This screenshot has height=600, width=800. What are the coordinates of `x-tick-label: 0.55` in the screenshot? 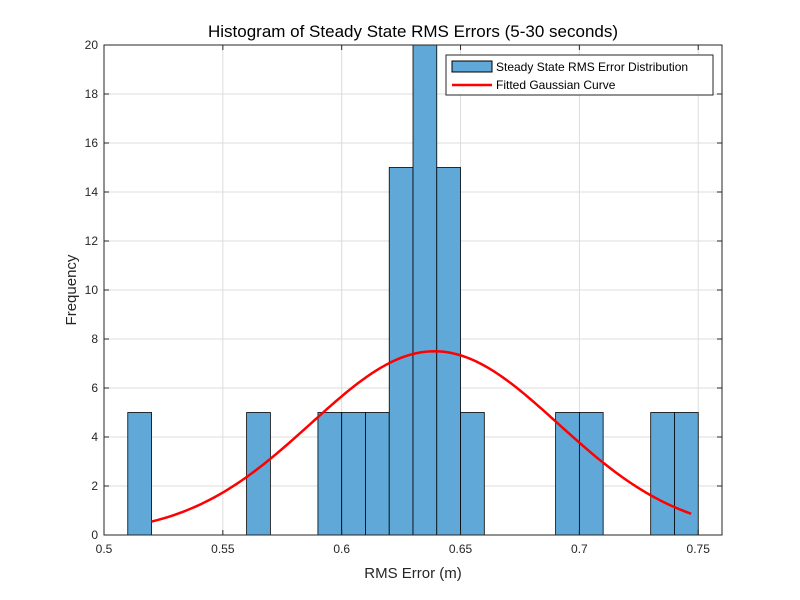 It's located at (223, 549).